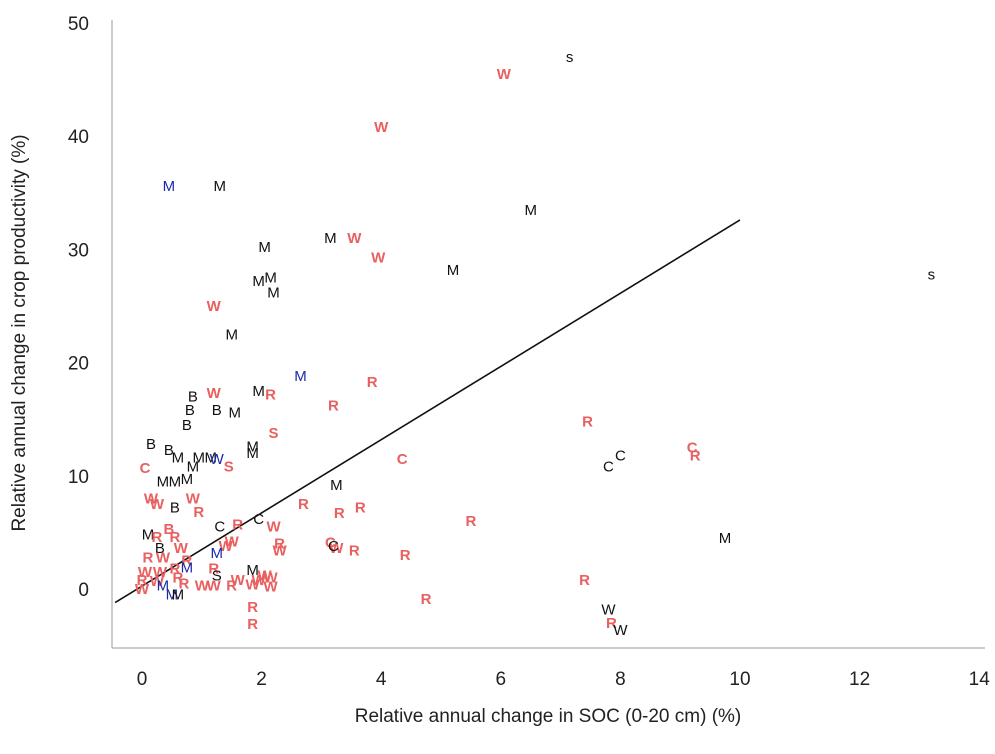  I want to click on x-tick-labels: 0 2 4 6 8 10 12 14, so click(563, 679).